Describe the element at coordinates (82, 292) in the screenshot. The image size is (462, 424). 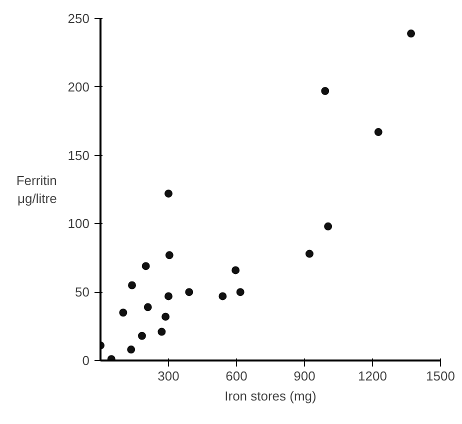
I see `y-tick-label: 50` at that location.